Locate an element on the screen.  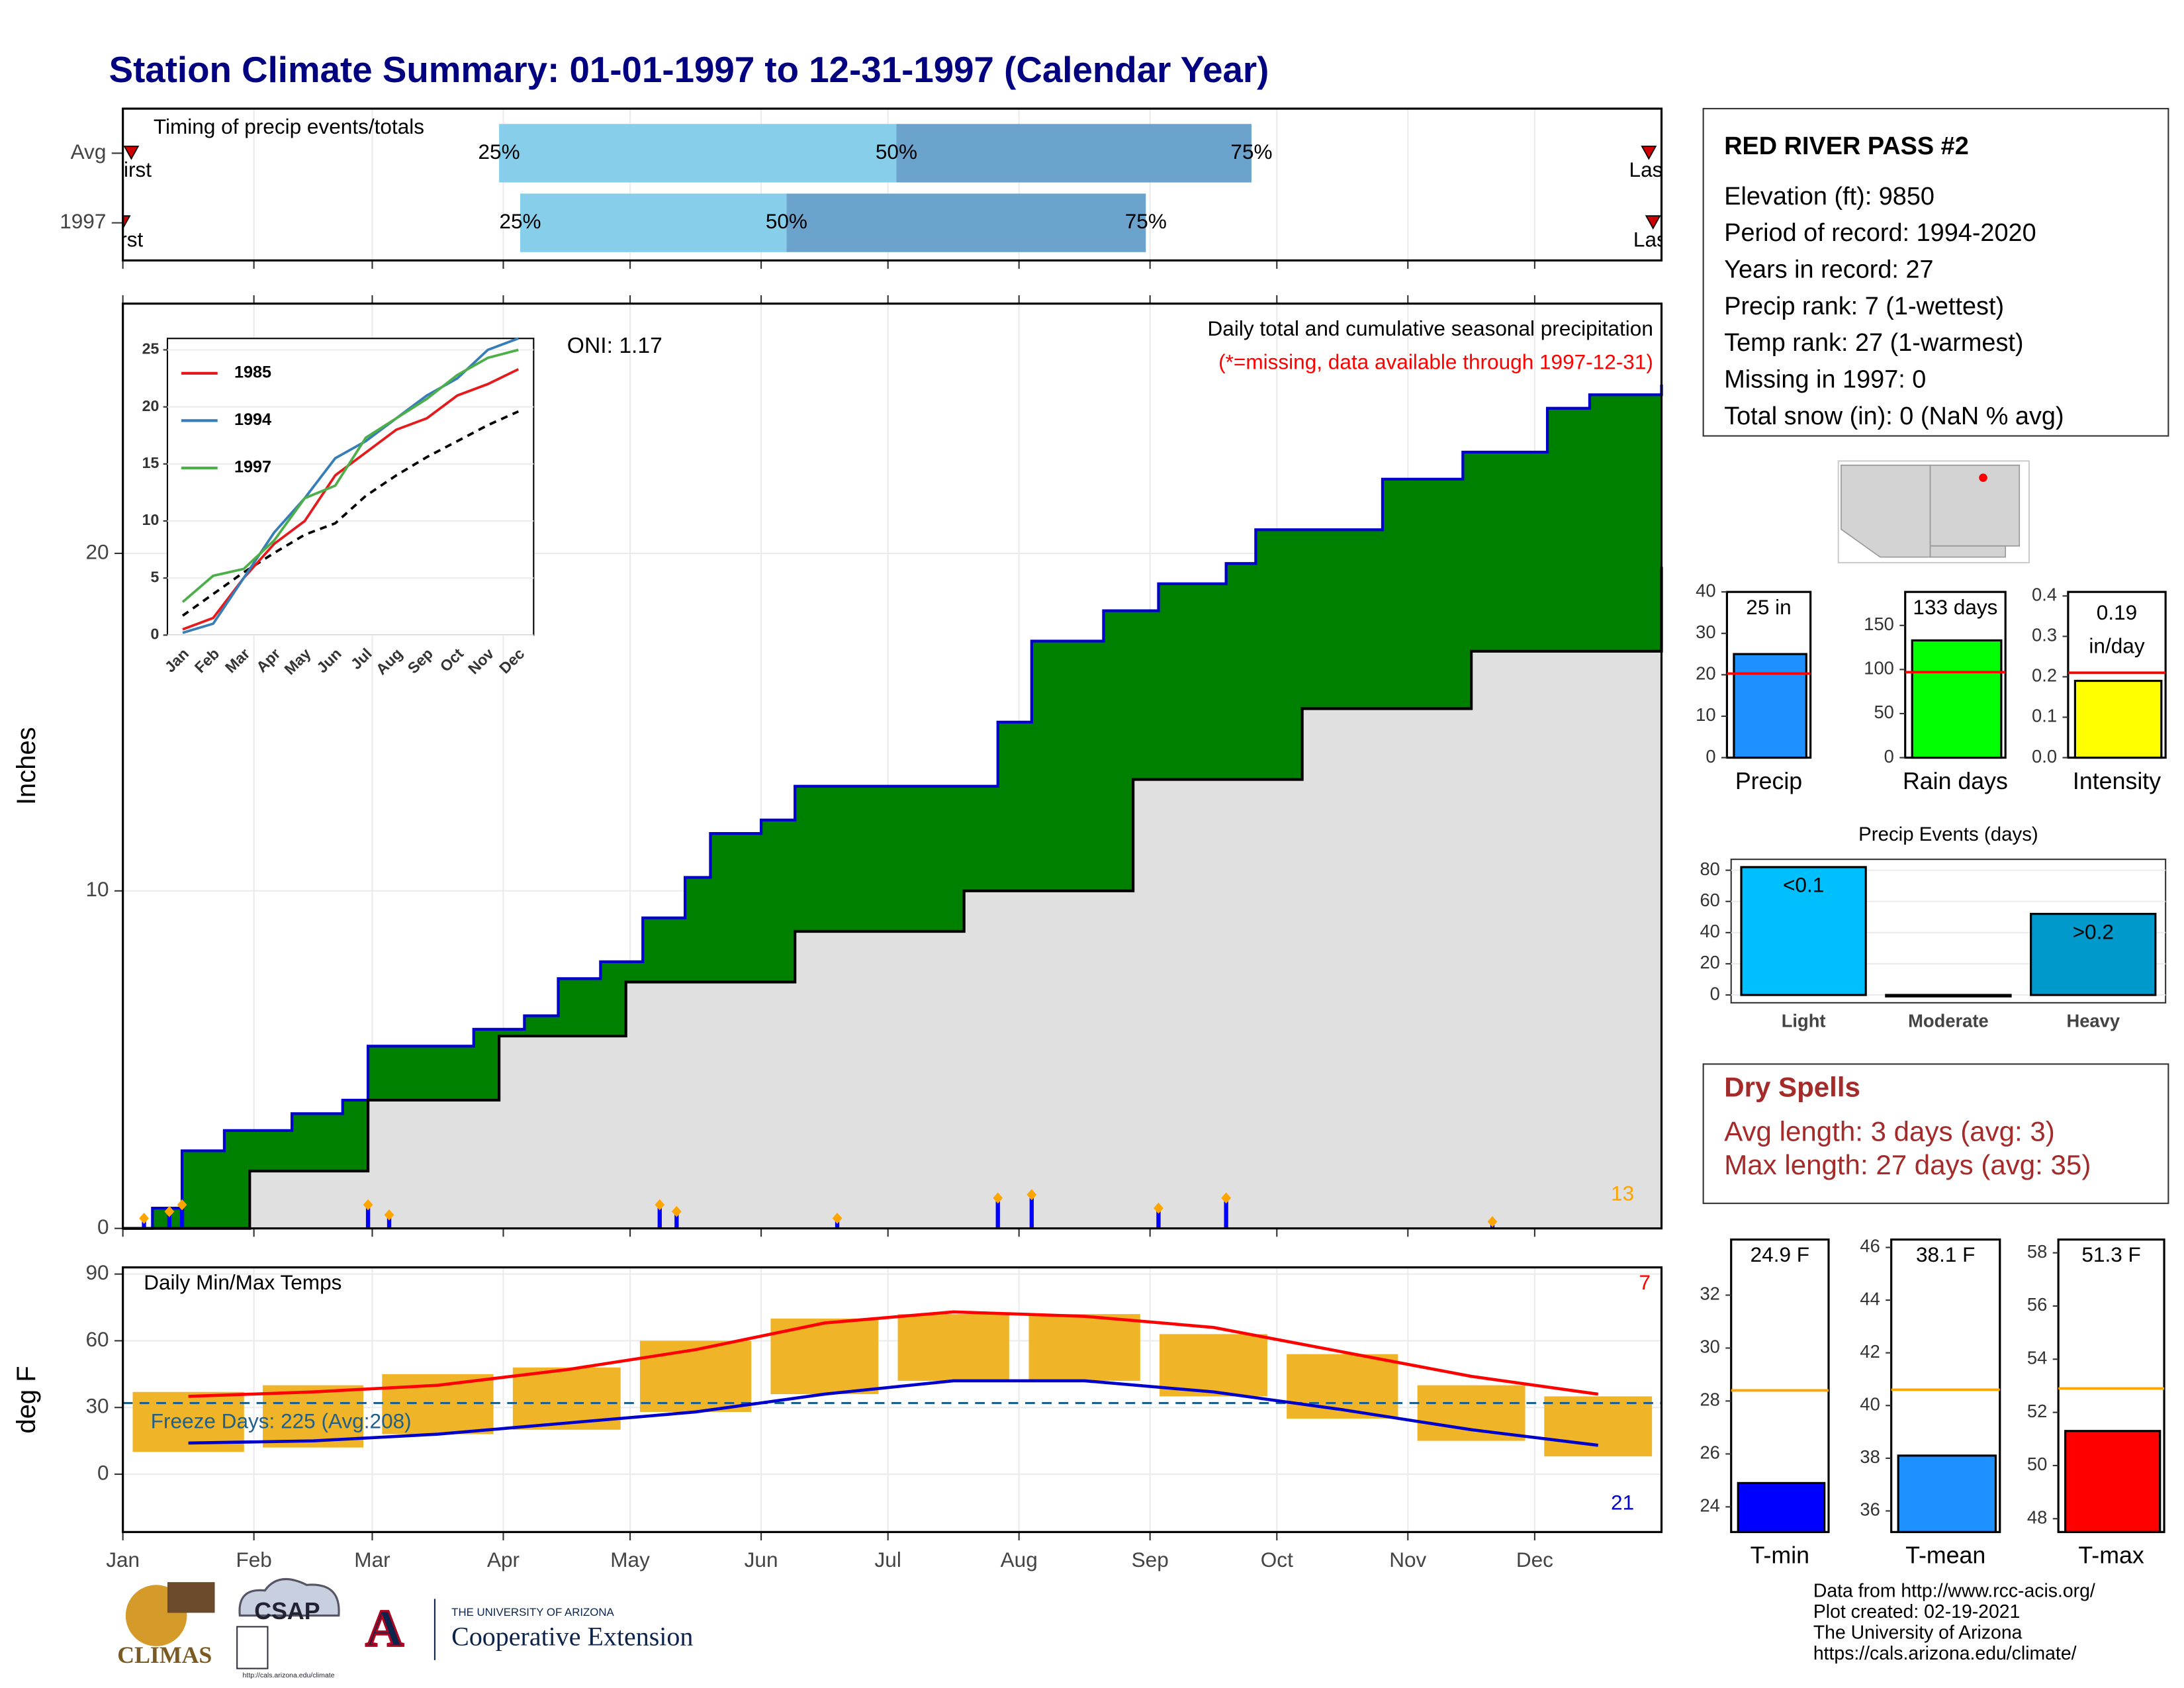
x-tick-label: Dec is located at coordinates (1534, 1559).